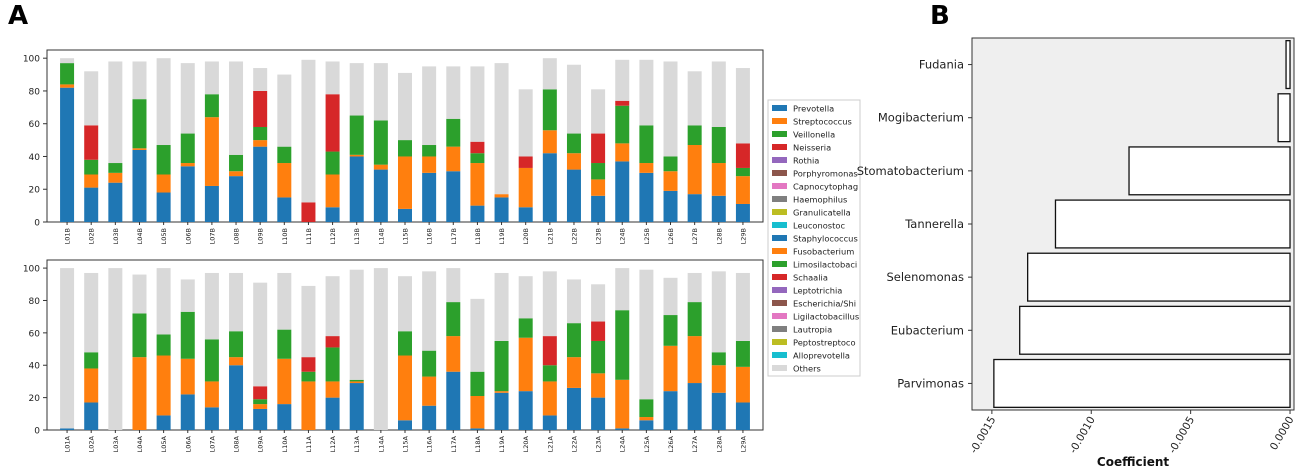  Describe the element at coordinates (261, 443) in the screenshot. I see `x-tick-label: L09A` at that location.